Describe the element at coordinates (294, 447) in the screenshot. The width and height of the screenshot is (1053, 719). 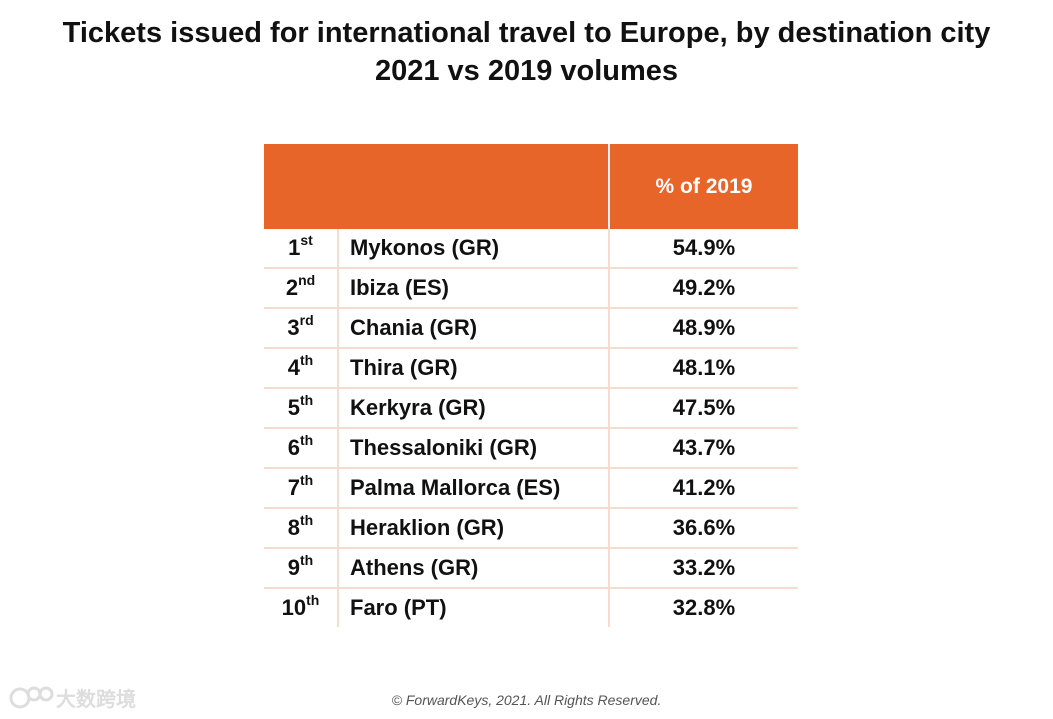
I see `rank-number: 6` at that location.